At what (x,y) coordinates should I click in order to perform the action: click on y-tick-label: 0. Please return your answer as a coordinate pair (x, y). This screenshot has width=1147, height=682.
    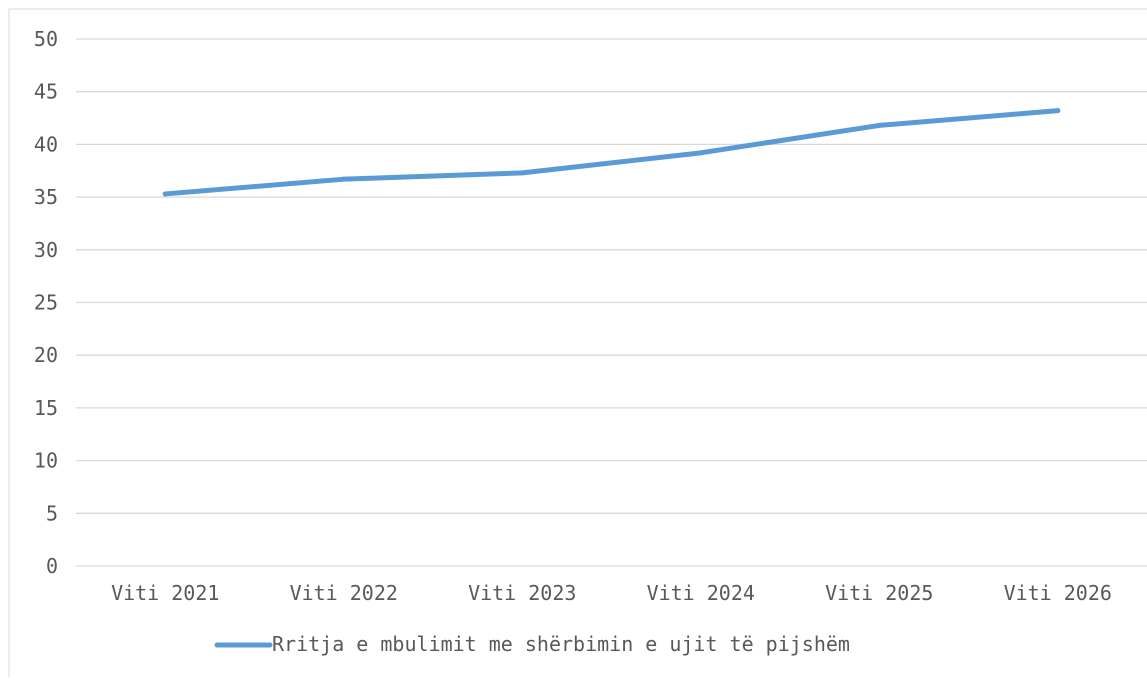
    Looking at the image, I should click on (52, 566).